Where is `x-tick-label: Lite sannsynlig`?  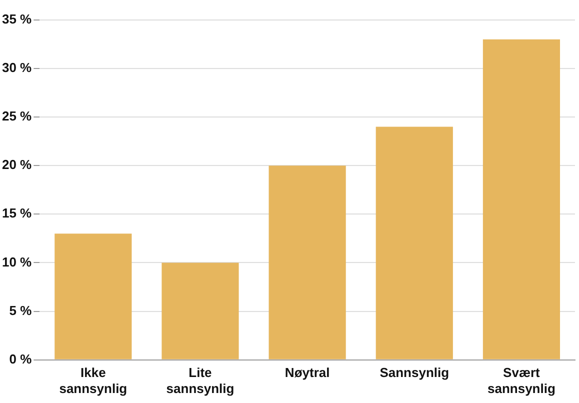 x-tick-label: Lite sannsynlig is located at coordinates (200, 380).